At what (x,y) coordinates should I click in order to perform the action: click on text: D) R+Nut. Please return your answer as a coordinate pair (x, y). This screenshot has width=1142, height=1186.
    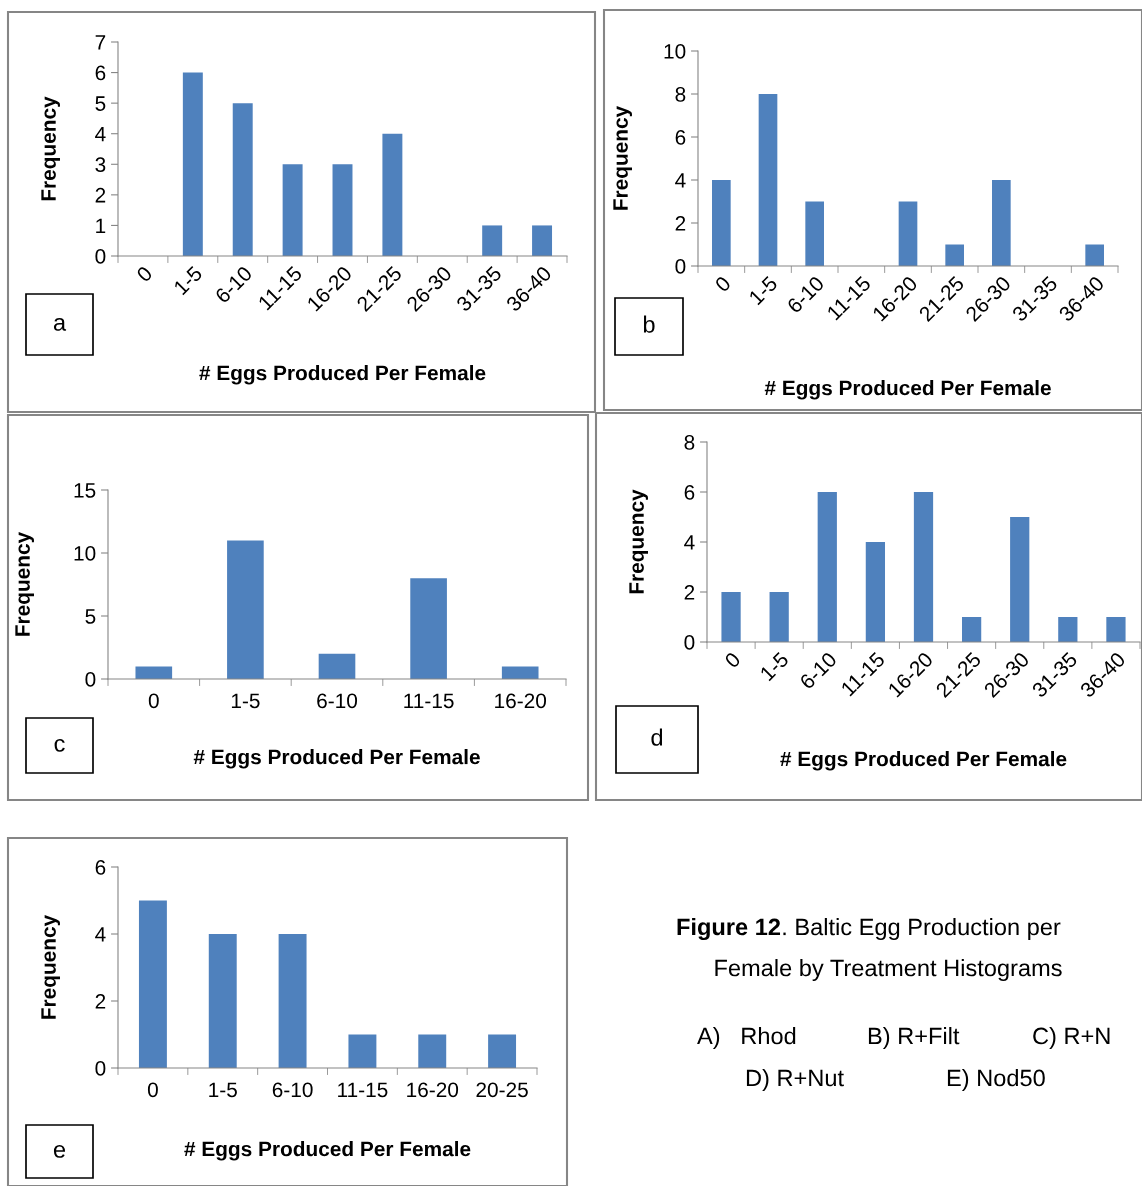
    Looking at the image, I should click on (795, 1079).